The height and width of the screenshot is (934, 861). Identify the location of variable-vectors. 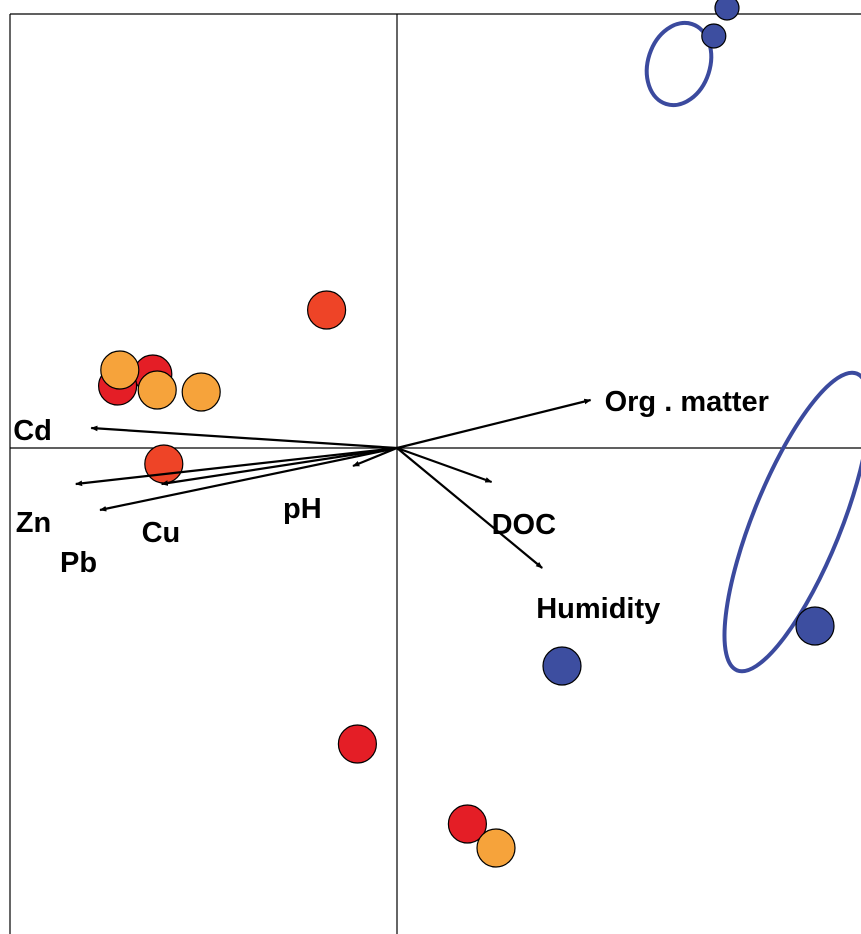
(333, 483).